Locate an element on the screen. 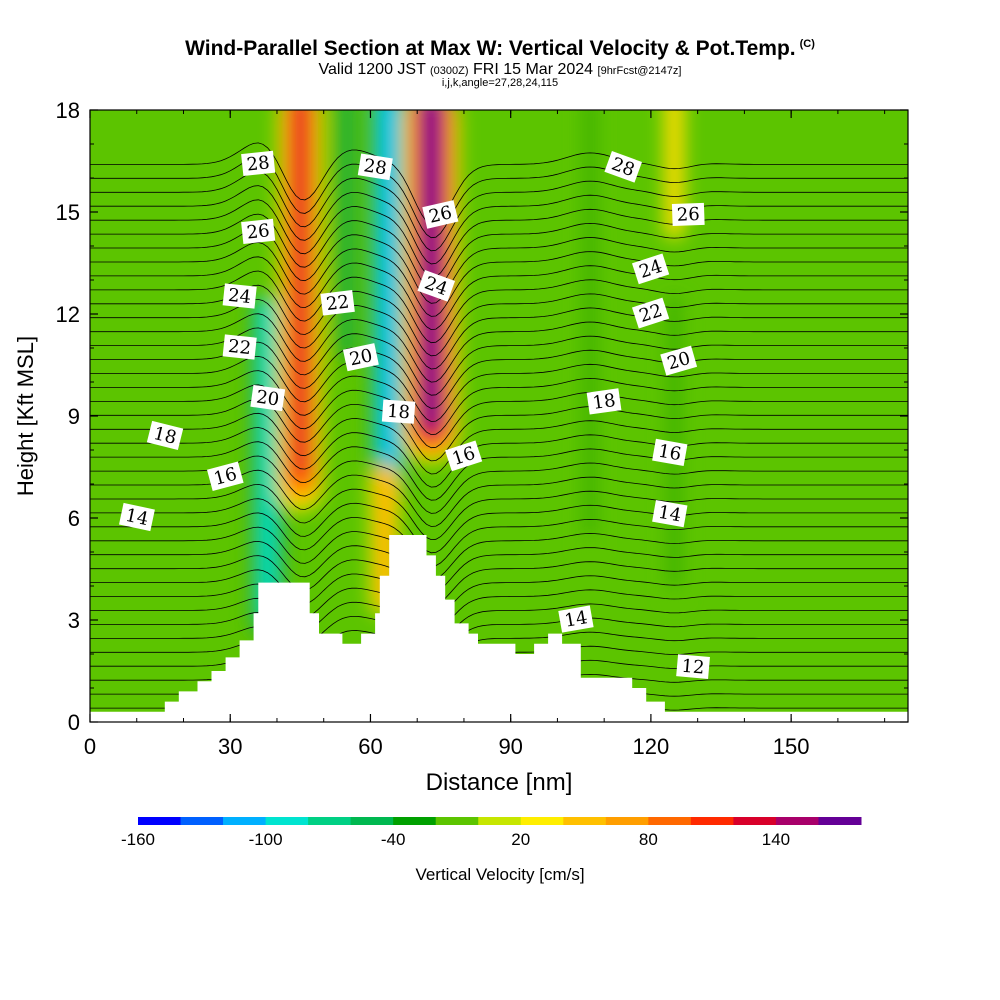 The height and width of the screenshot is (1000, 1000). subtitle-valid: Valid 1200 JST is located at coordinates (372, 69).